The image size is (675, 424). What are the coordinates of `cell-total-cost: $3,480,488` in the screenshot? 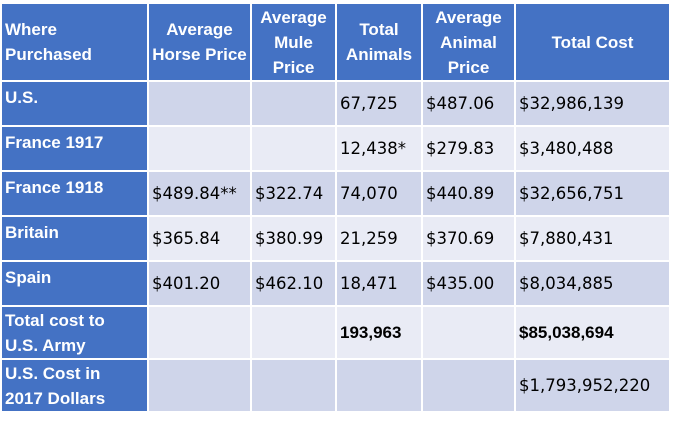 It's located at (593, 149).